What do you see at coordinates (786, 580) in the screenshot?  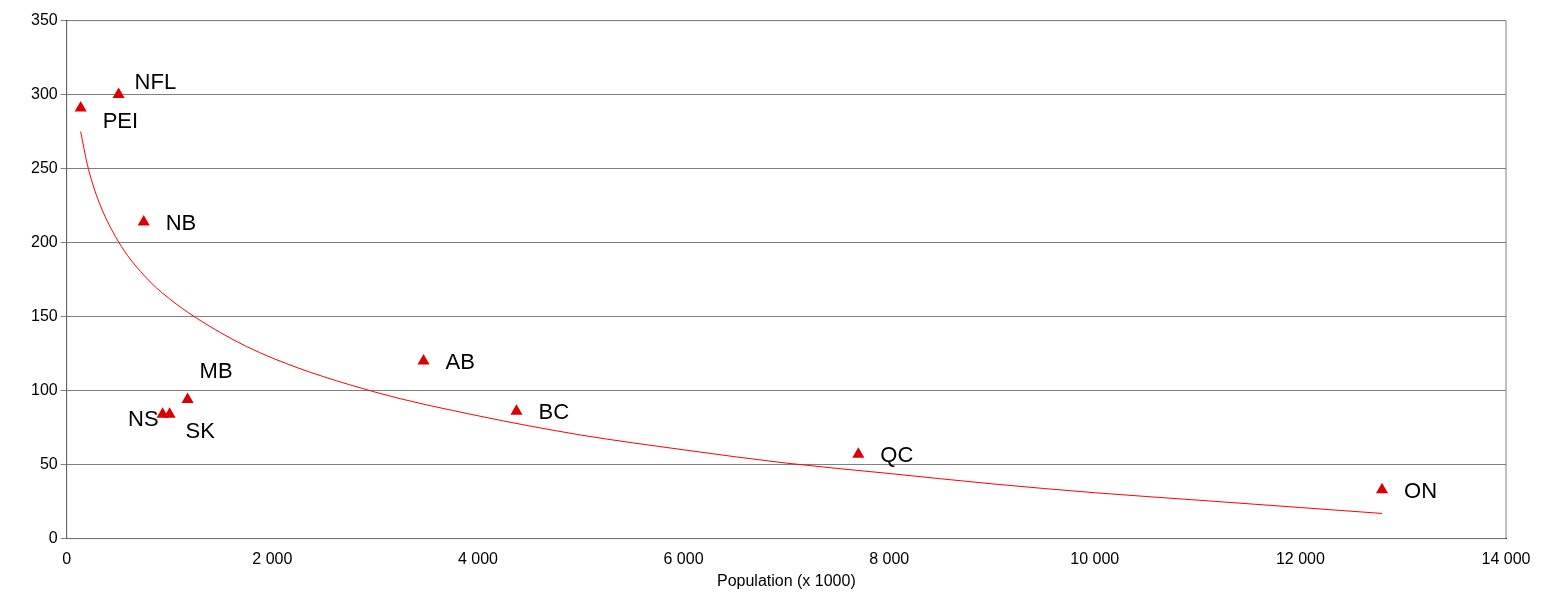 I see `x-axis-title: Population (x 1000)` at bounding box center [786, 580].